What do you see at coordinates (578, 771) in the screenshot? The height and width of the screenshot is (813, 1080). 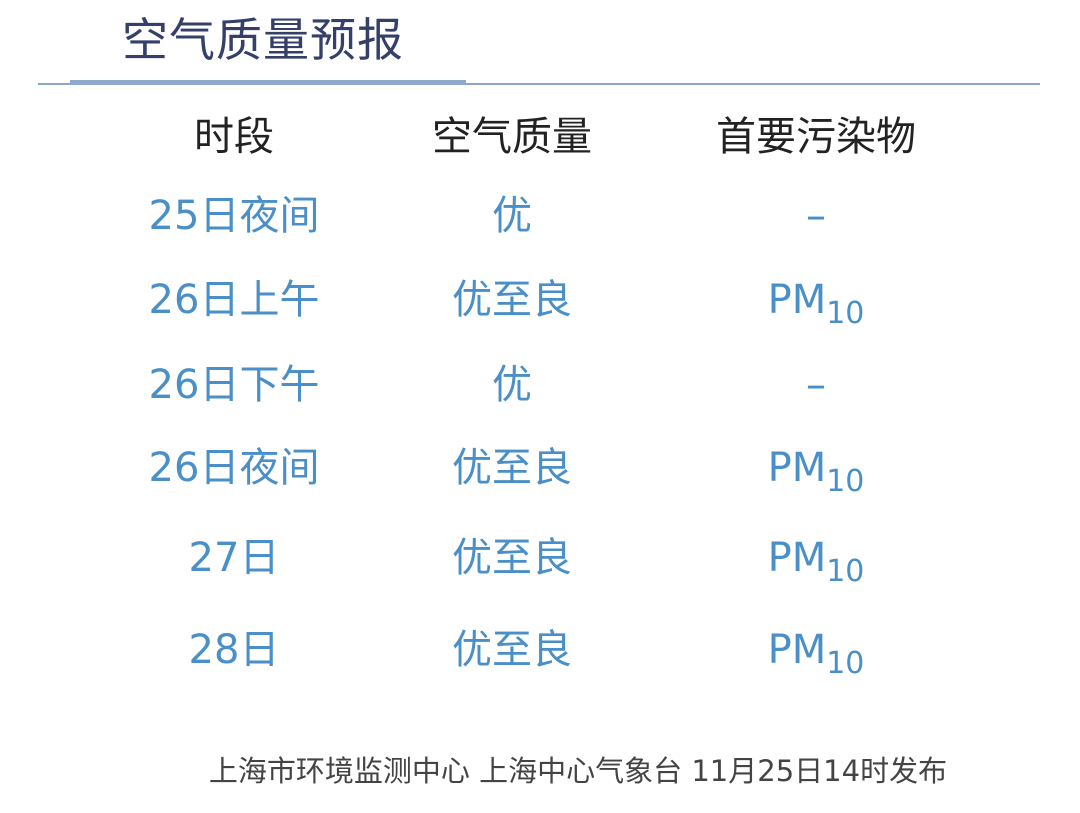 I see `publisher-footer: 上海市环境监测中心 上海中心气象台 11月25日14时发布` at bounding box center [578, 771].